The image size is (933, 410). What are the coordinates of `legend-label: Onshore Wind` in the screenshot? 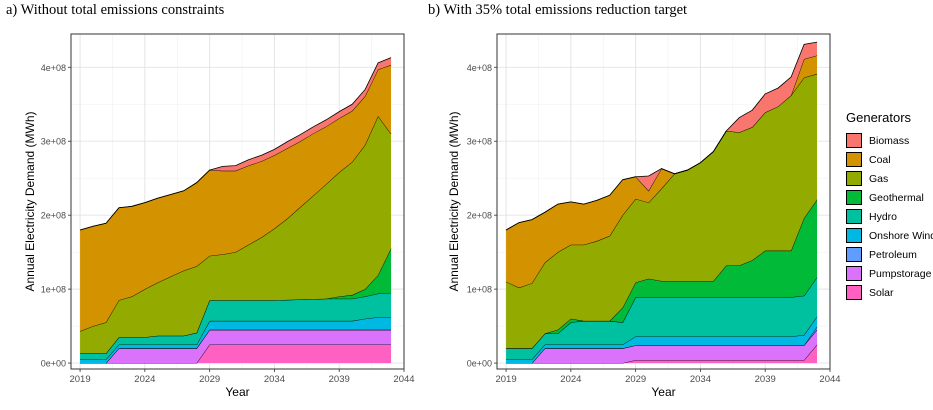 It's located at (901, 235).